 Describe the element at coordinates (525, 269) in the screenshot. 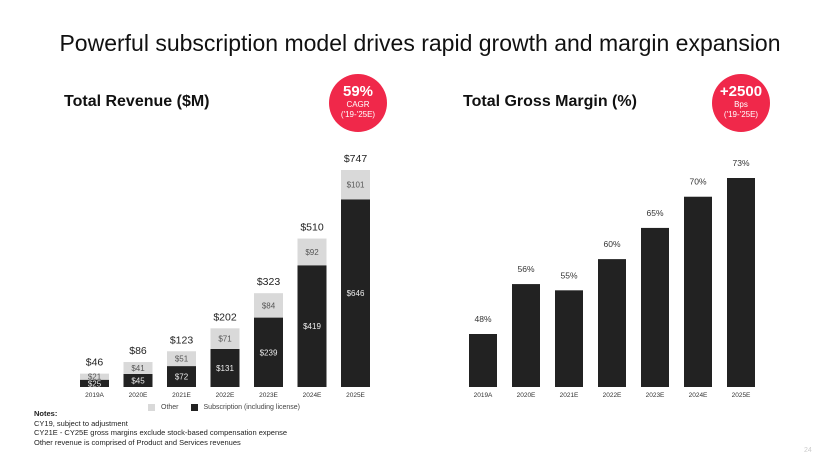

I see `label-value: 56%` at that location.